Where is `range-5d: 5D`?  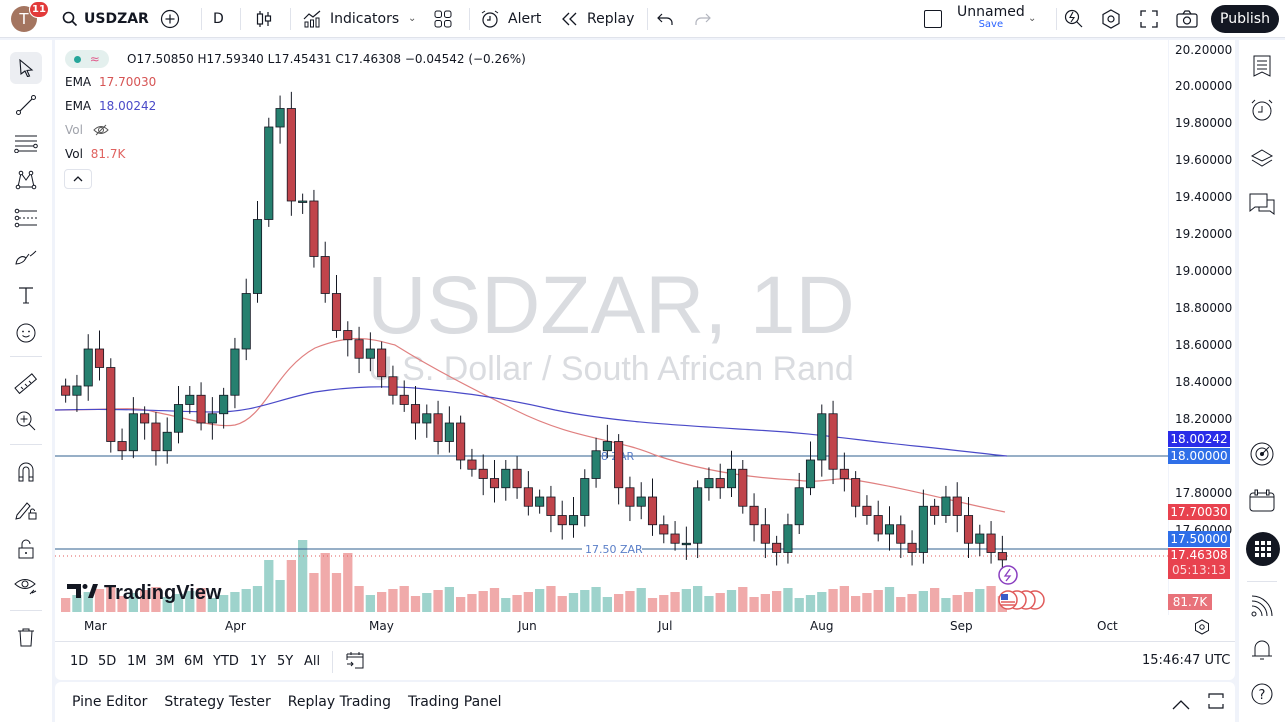 range-5d: 5D is located at coordinates (107, 661).